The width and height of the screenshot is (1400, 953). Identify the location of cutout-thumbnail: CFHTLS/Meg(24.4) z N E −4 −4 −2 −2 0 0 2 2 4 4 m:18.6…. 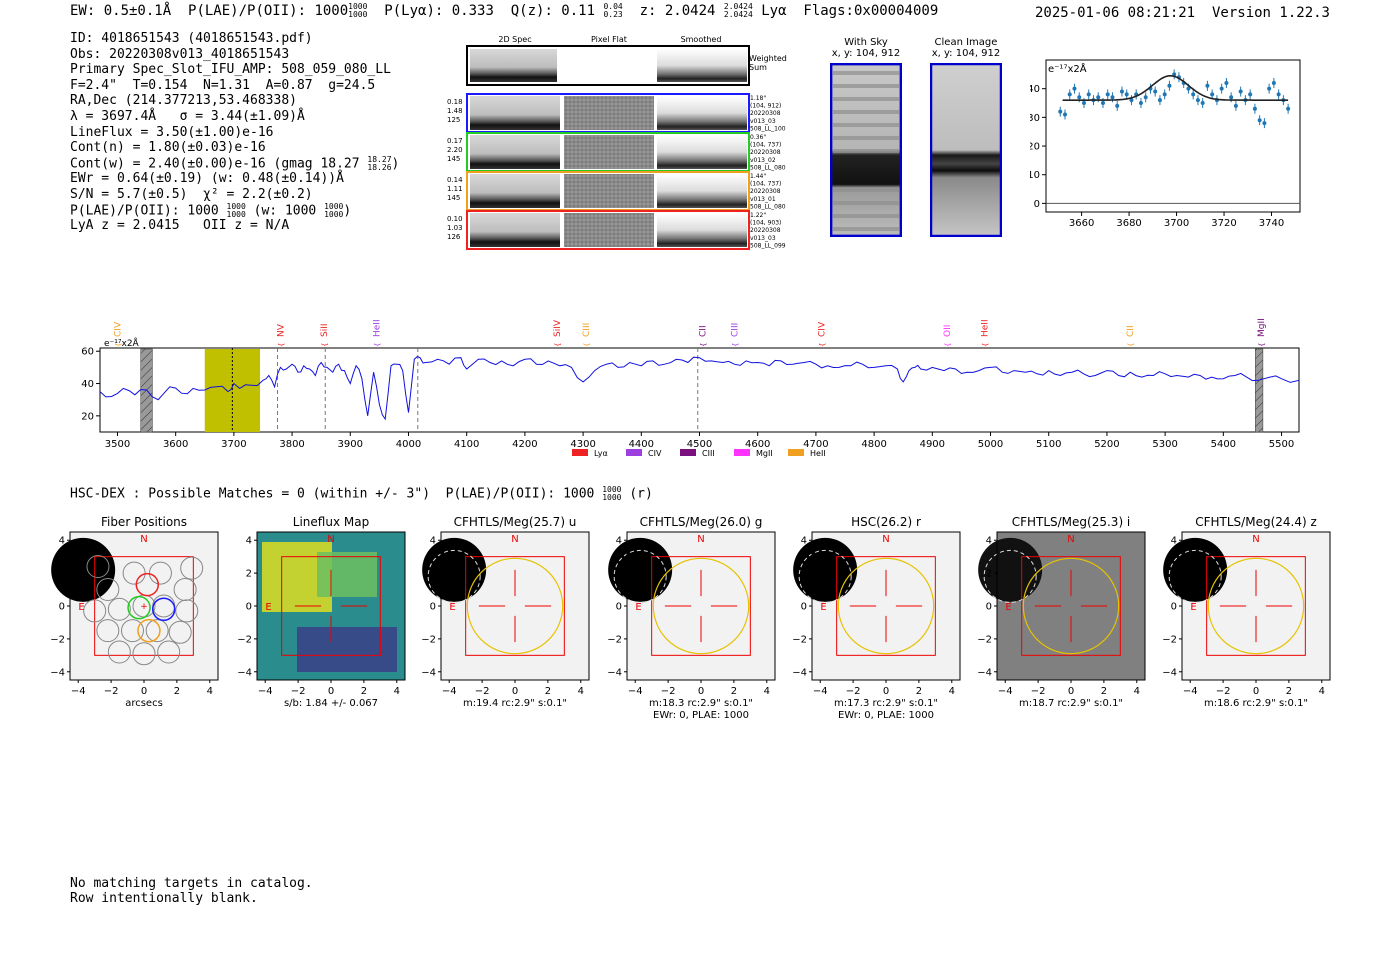
(1252, 621).